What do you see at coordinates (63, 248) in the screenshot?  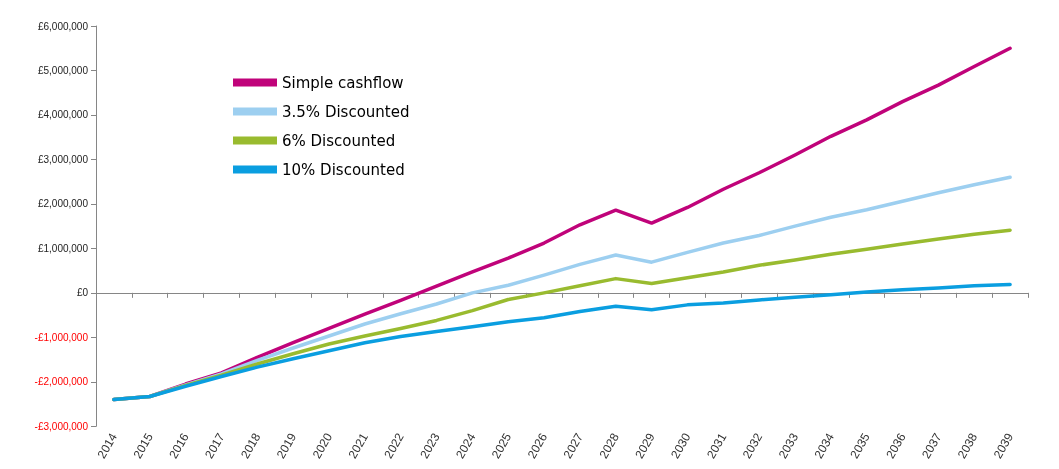 I see `y-tick-label: £1,000,000` at bounding box center [63, 248].